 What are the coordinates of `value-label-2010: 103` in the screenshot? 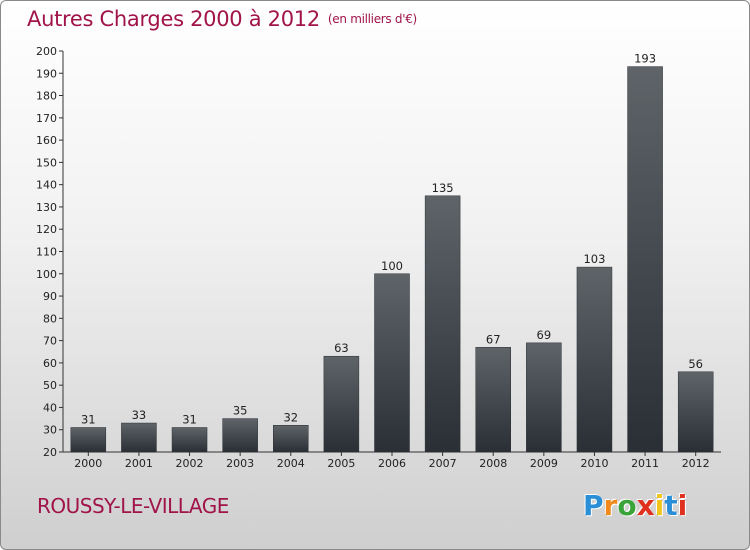 It's located at (594, 259).